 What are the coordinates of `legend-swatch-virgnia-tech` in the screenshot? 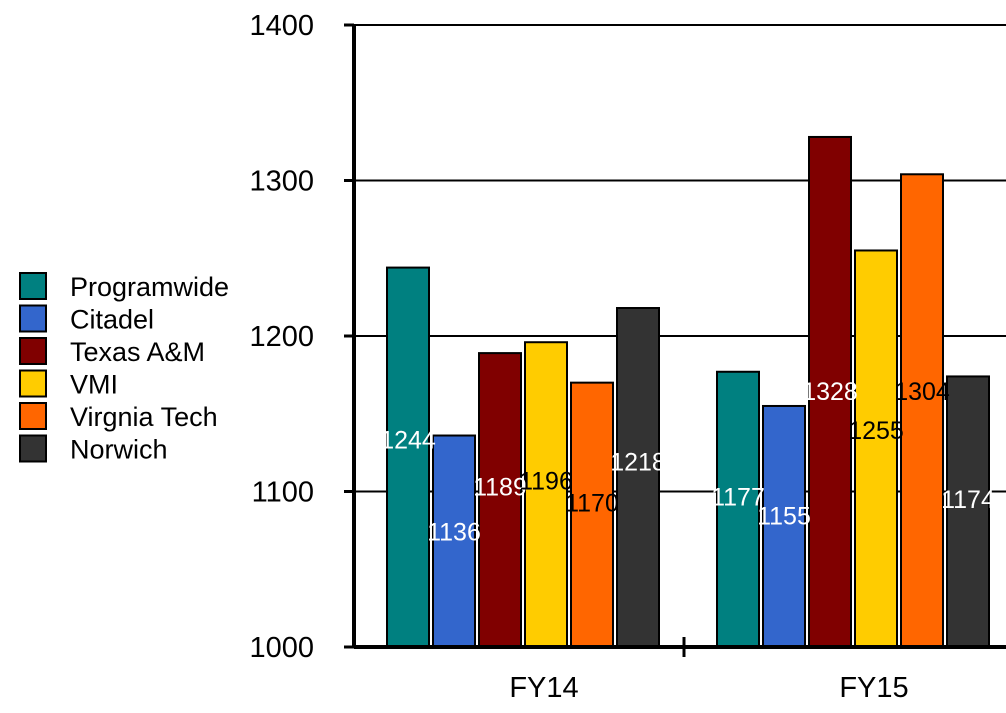 It's located at (33, 416).